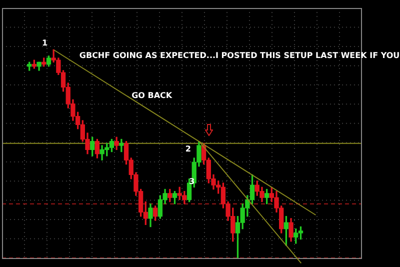  What do you see at coordinates (188, 149) in the screenshot?
I see `annotation: 2` at bounding box center [188, 149].